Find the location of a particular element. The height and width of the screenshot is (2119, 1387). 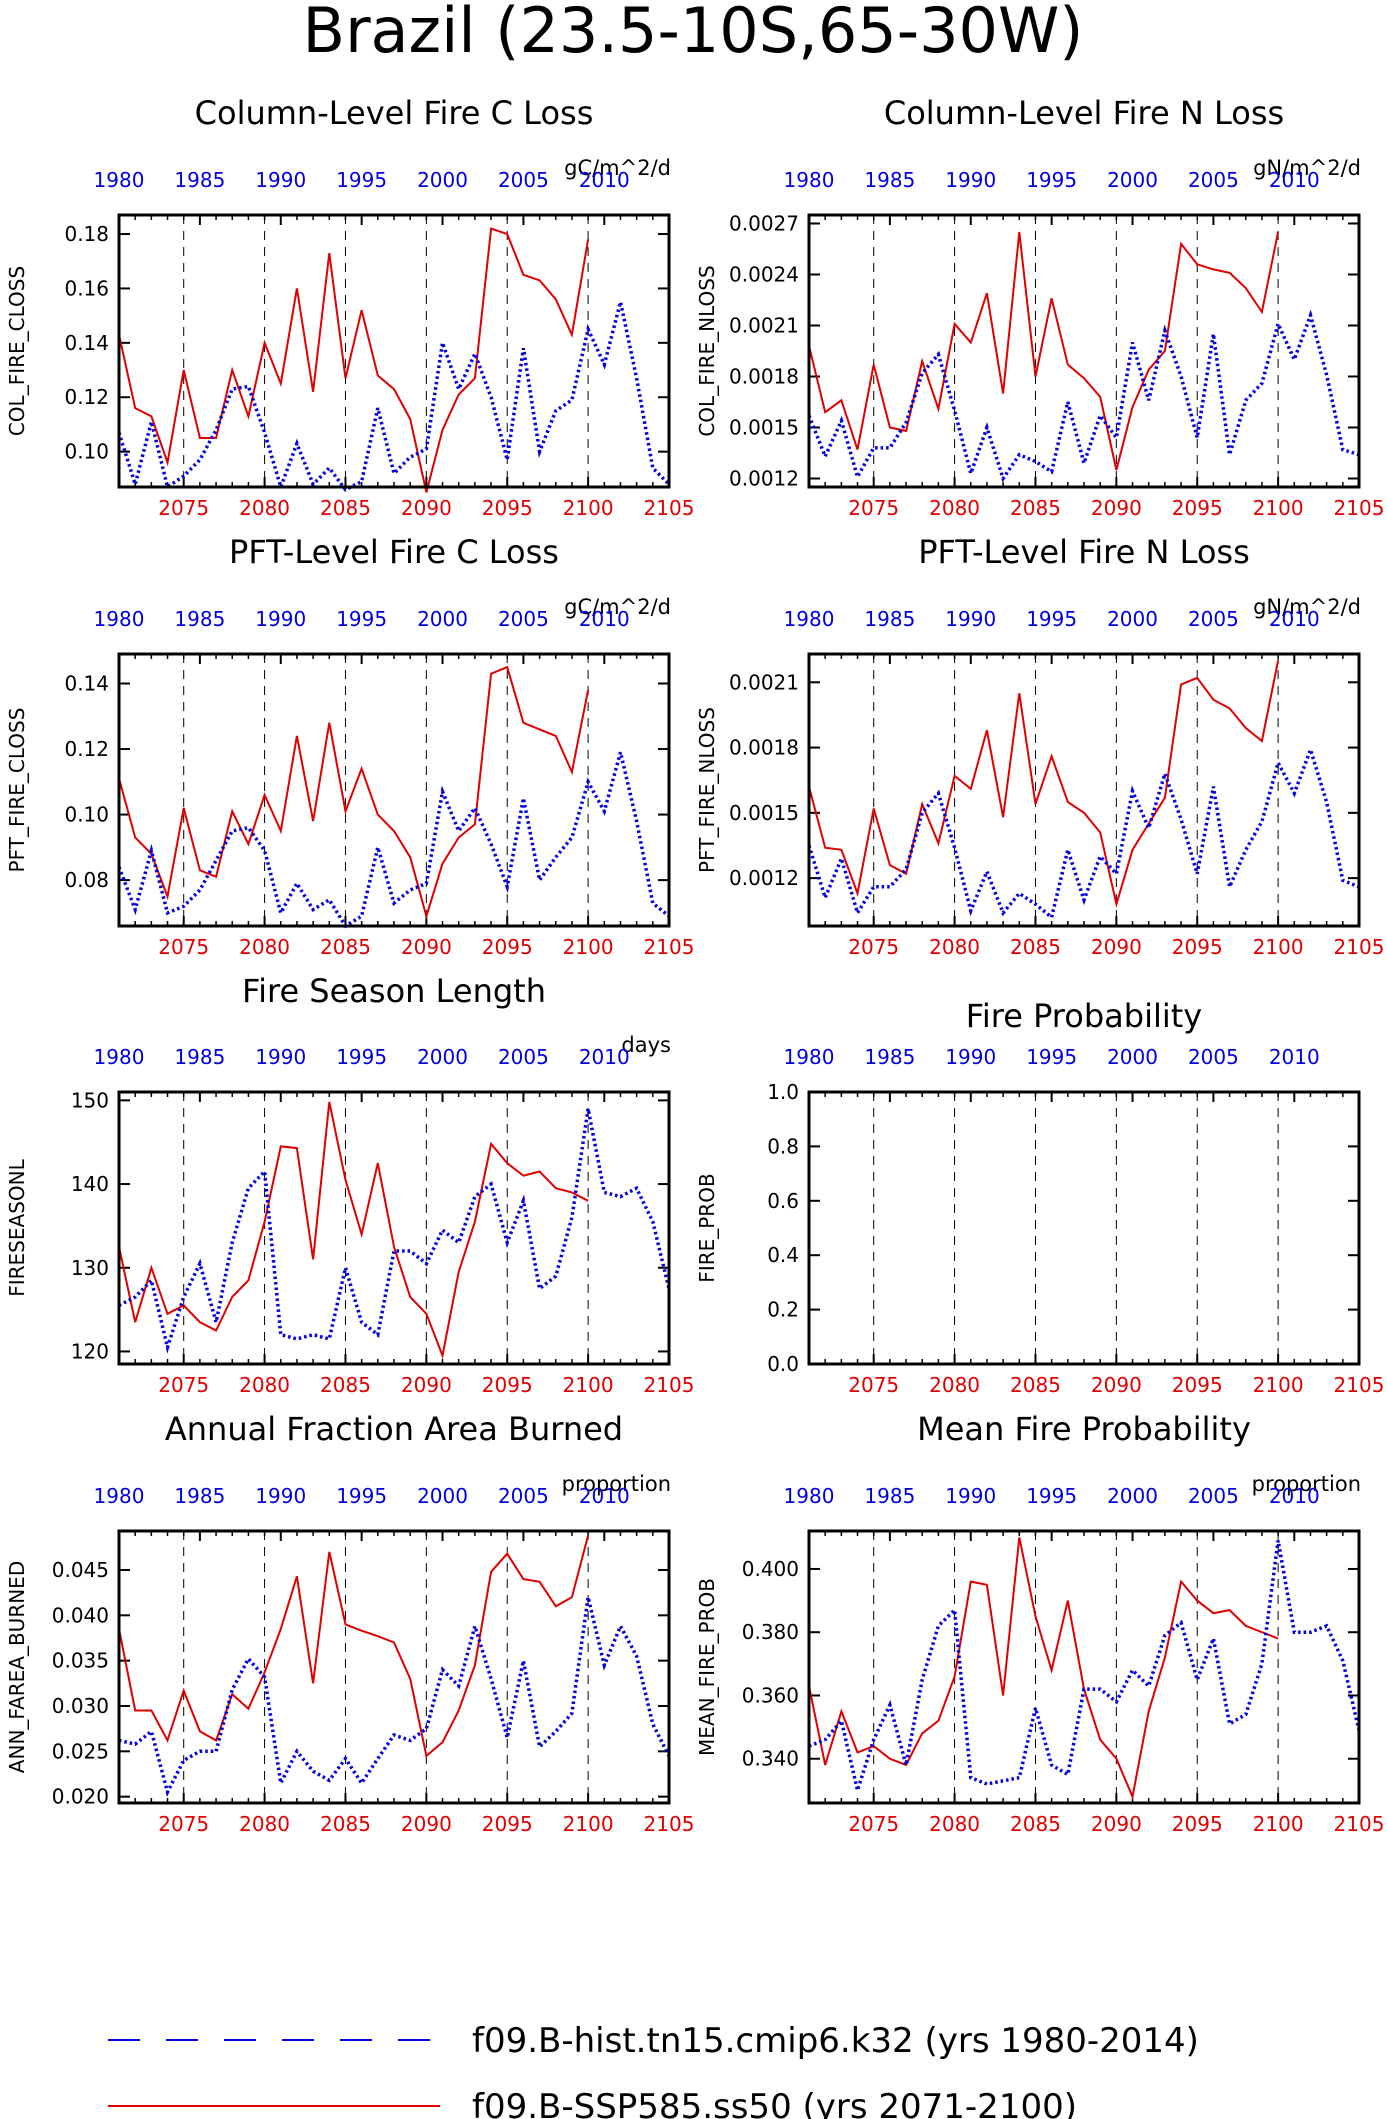

y-axis-label: FIRE_PROB is located at coordinates (707, 1227).